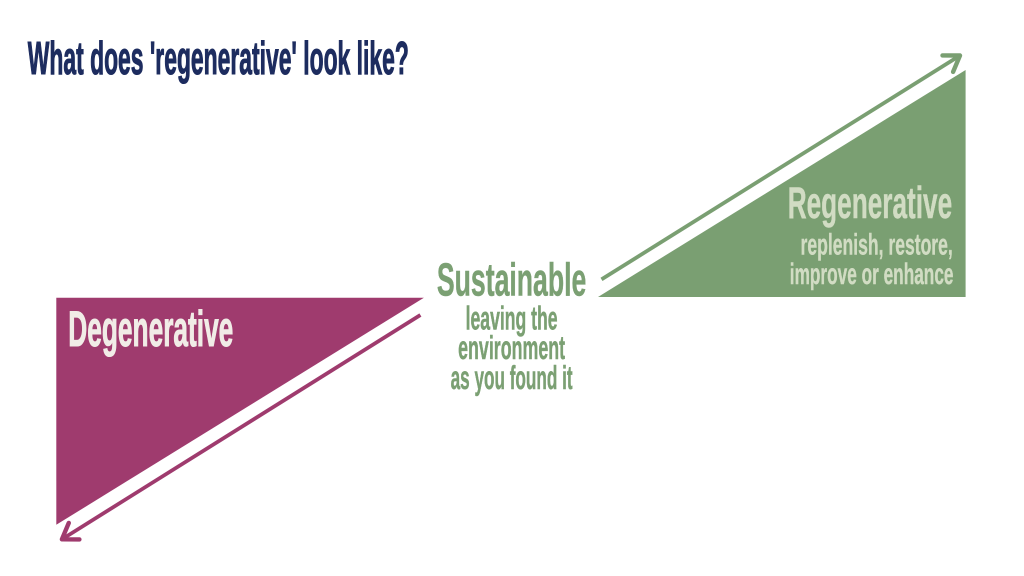 Image resolution: width=1024 pixels, height=576 pixels. What do you see at coordinates (150, 329) in the screenshot?
I see `svg-text: Degenerative` at bounding box center [150, 329].